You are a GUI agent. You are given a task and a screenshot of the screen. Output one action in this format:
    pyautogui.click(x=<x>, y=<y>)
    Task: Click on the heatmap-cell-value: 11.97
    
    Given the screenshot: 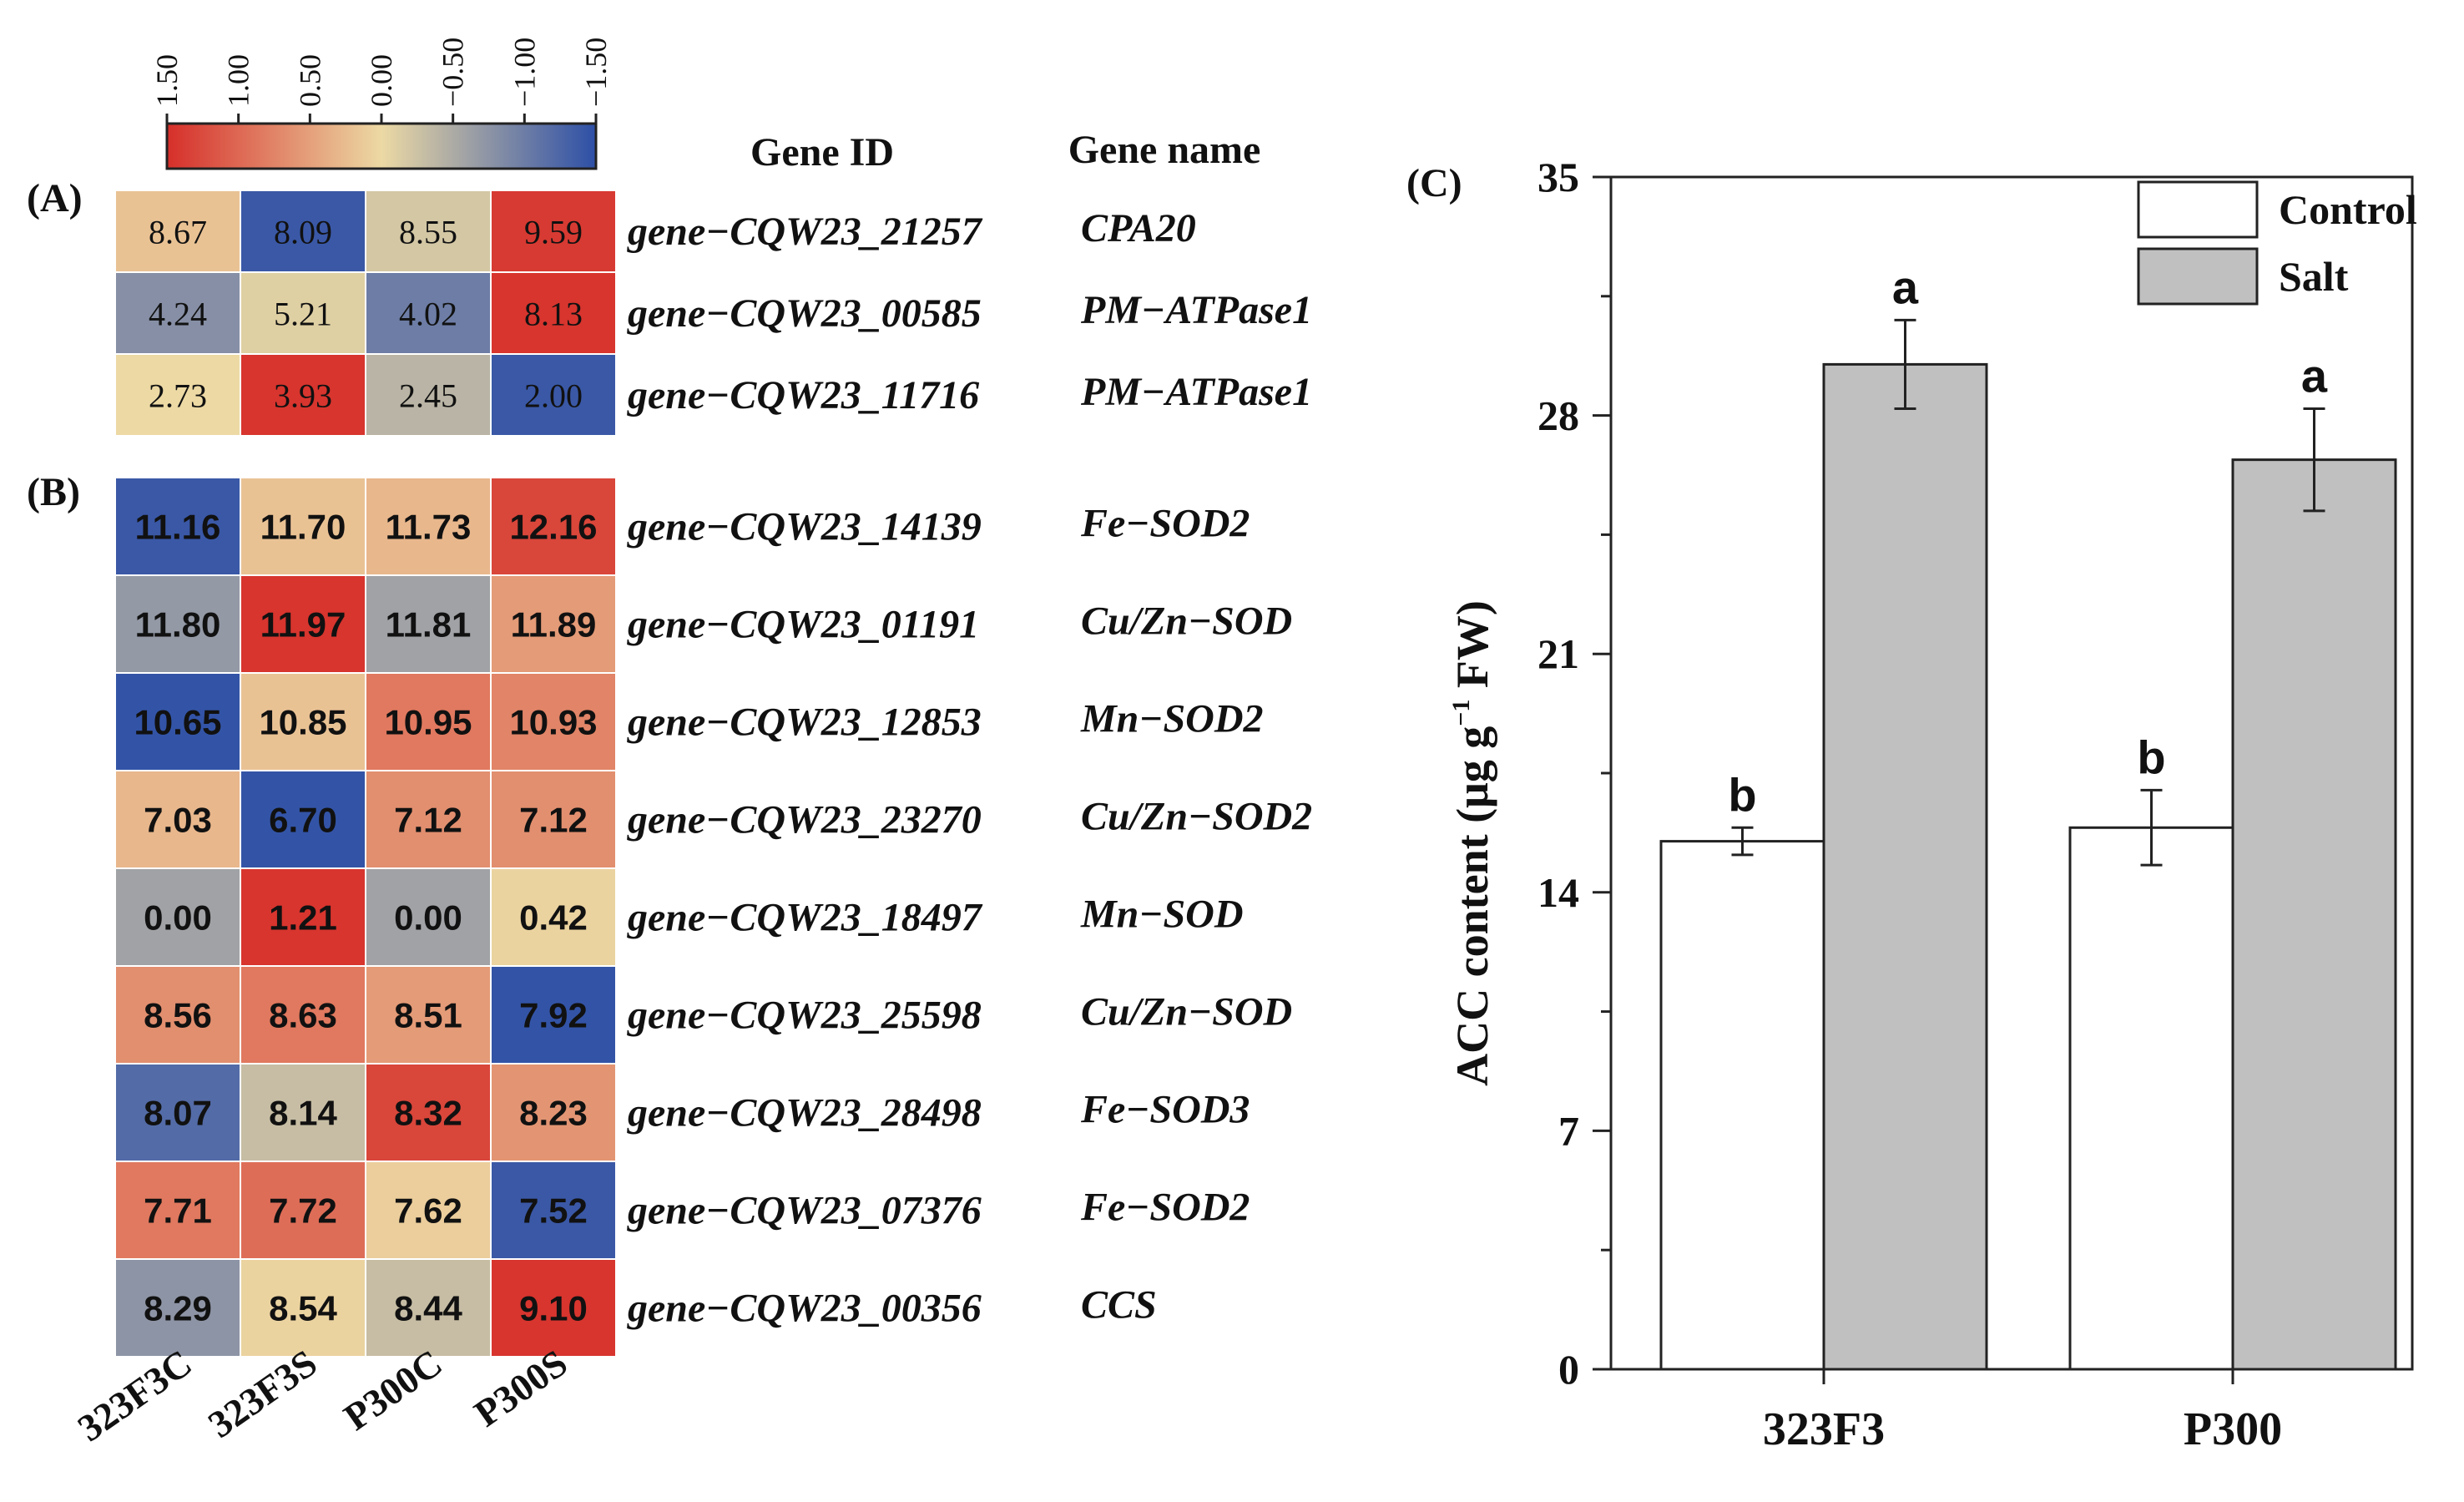 What is the action you would take?
    pyautogui.click(x=303, y=625)
    